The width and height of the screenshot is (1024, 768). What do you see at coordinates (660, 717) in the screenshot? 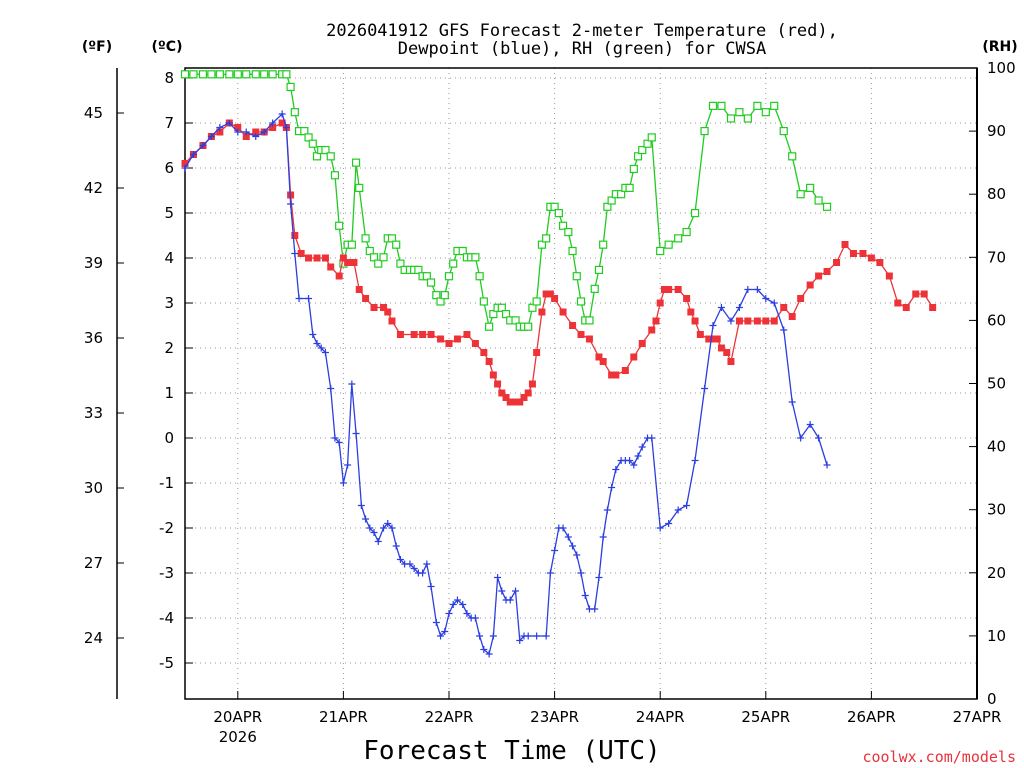
I see `x-tick-label: 24APR` at bounding box center [660, 717].